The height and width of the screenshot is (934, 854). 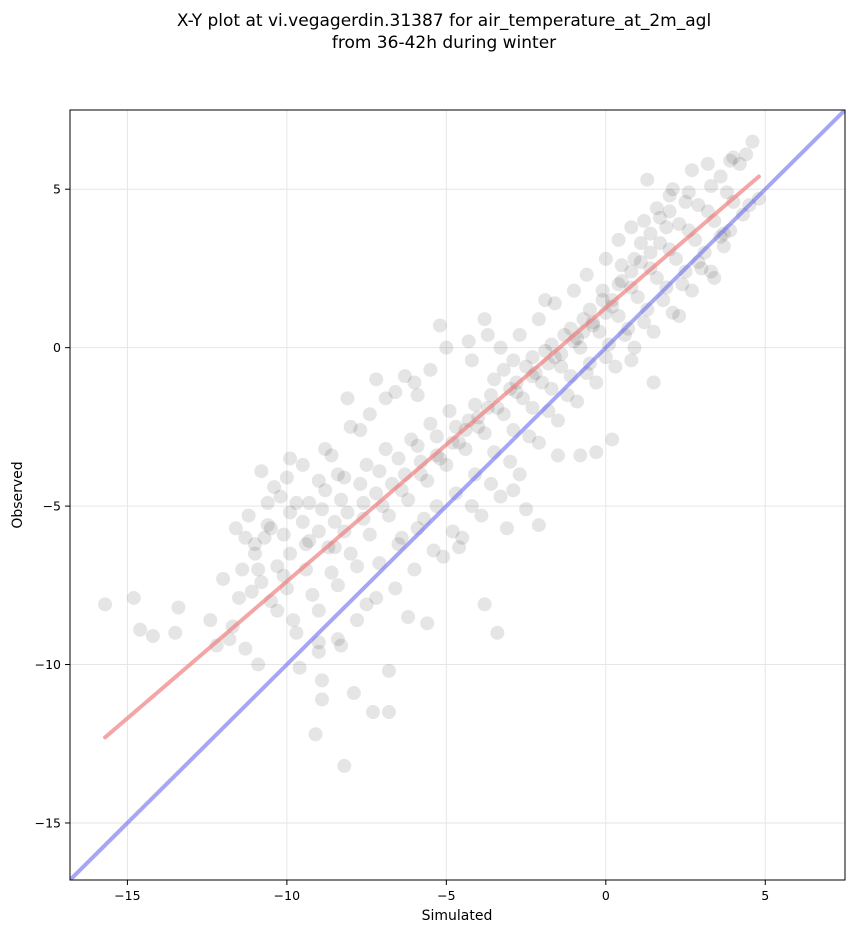 What do you see at coordinates (52, 506) in the screenshot?
I see `y-tick-label-2: −5` at bounding box center [52, 506].